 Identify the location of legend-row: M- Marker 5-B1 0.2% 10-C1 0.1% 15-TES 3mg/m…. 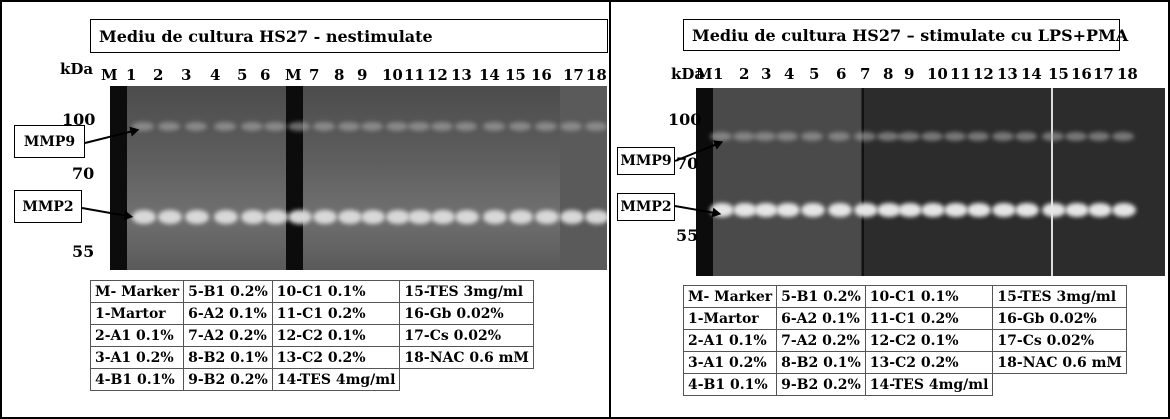
(311, 291).